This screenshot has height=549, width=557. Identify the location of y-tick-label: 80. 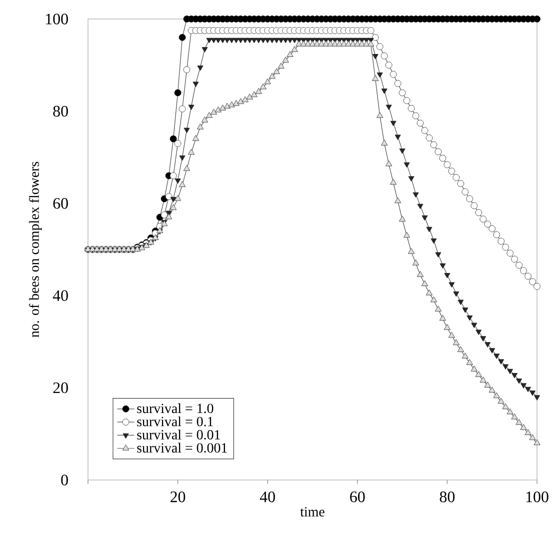
(60, 111).